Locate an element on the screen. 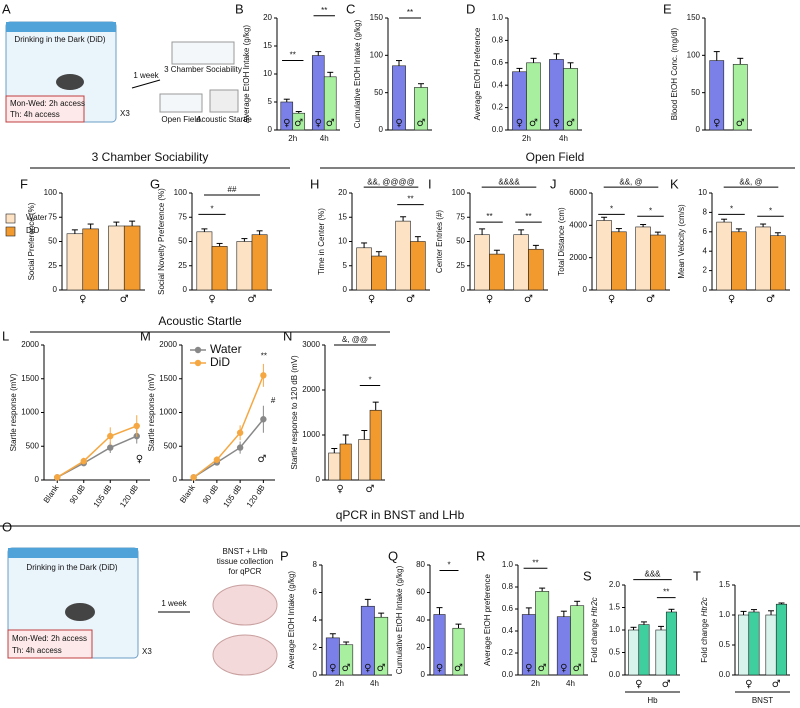 The height and width of the screenshot is (708, 800). y-axis-label-text: Social Preference (%) is located at coordinates (31, 241).